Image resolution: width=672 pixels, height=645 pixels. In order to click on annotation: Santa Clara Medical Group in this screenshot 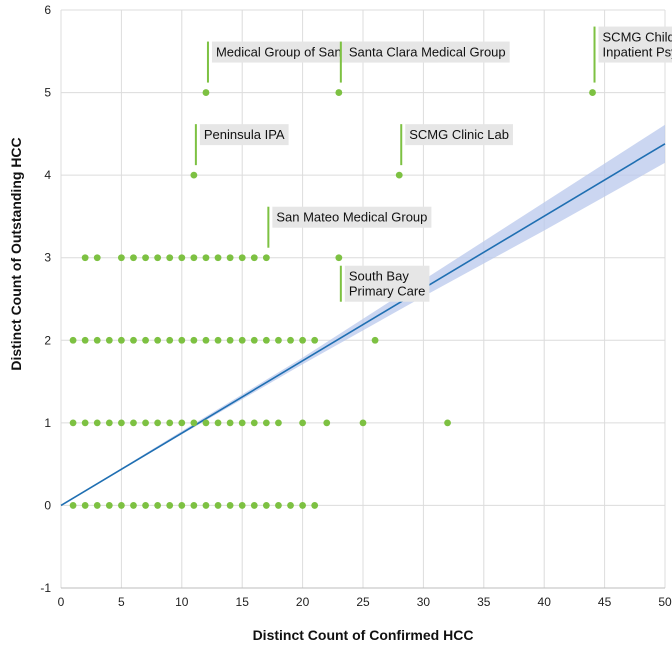, I will do `click(424, 62)`.